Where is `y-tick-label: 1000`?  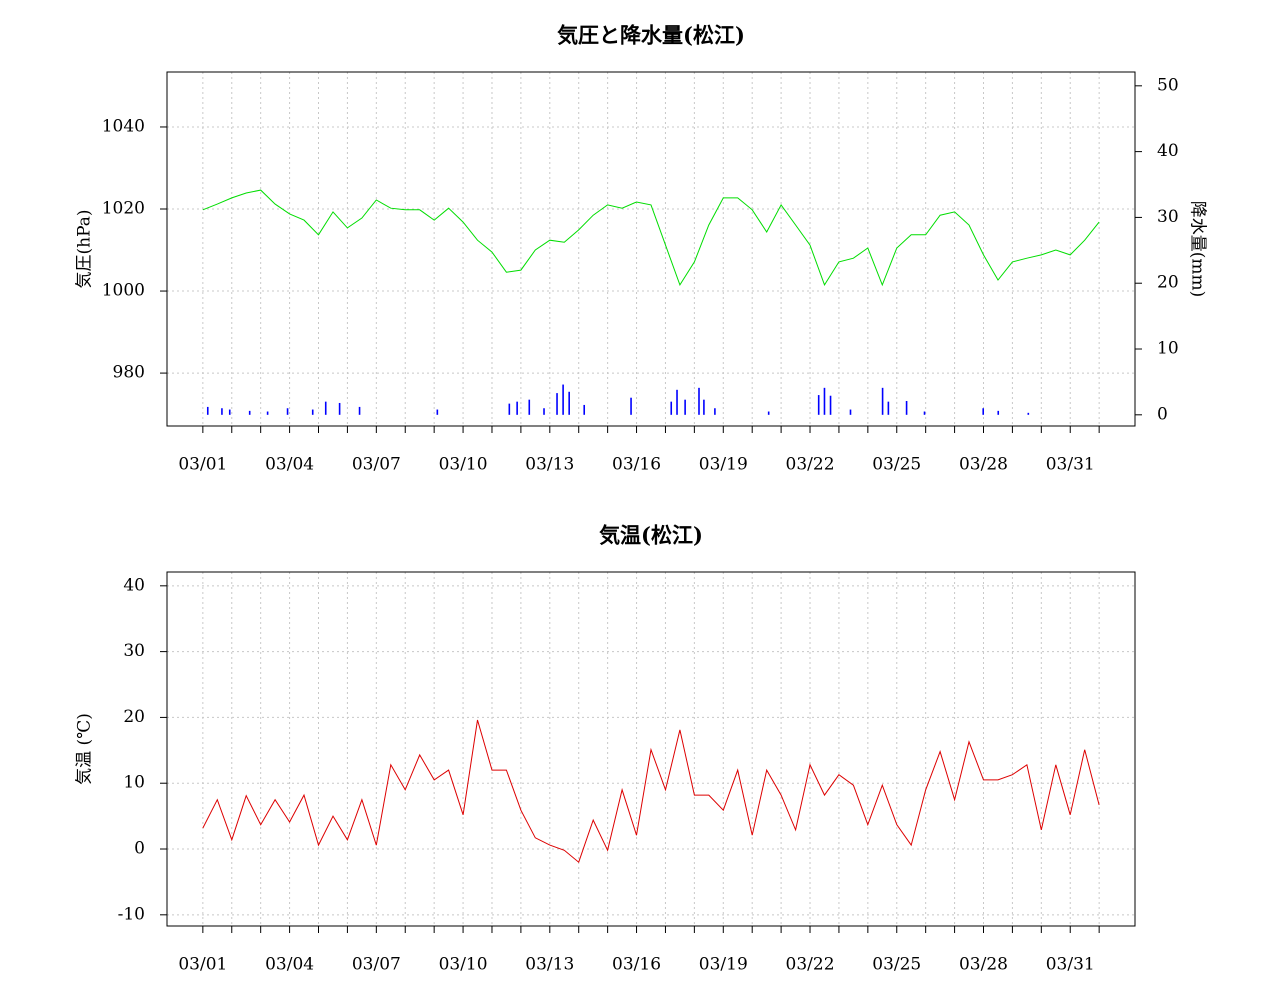
y-tick-label: 1000 is located at coordinates (123, 291).